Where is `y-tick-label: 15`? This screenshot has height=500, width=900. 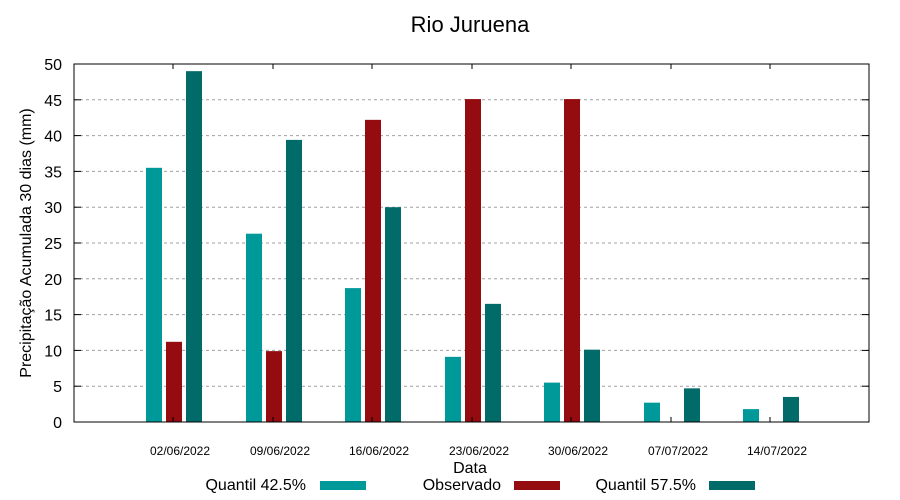
y-tick-label: 15 is located at coordinates (53, 316).